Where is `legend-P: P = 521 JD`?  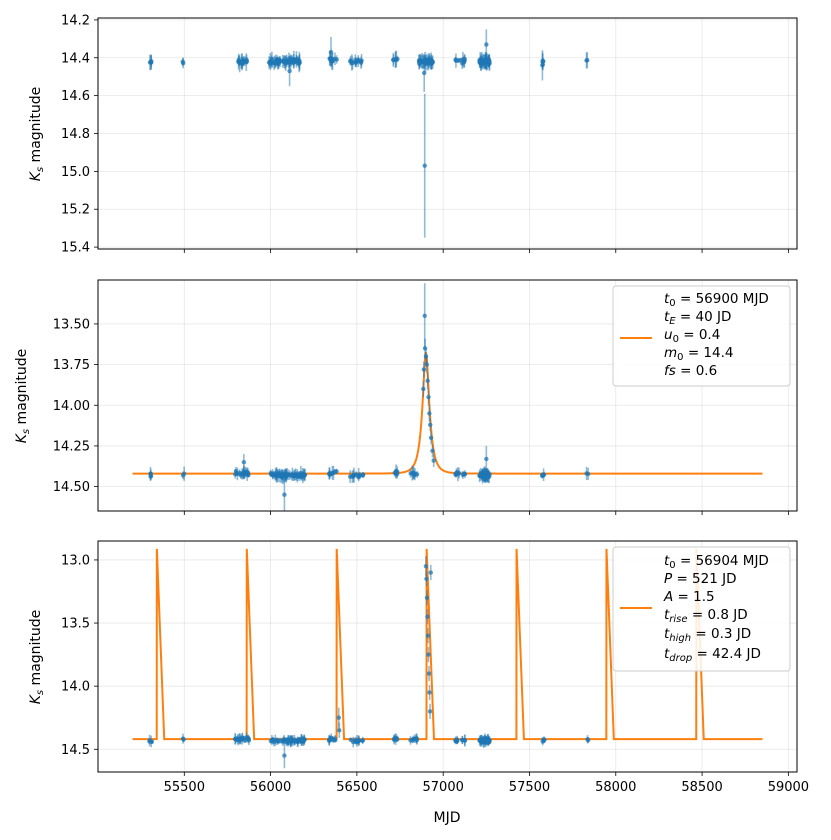 legend-P: P = 521 JD is located at coordinates (700, 579).